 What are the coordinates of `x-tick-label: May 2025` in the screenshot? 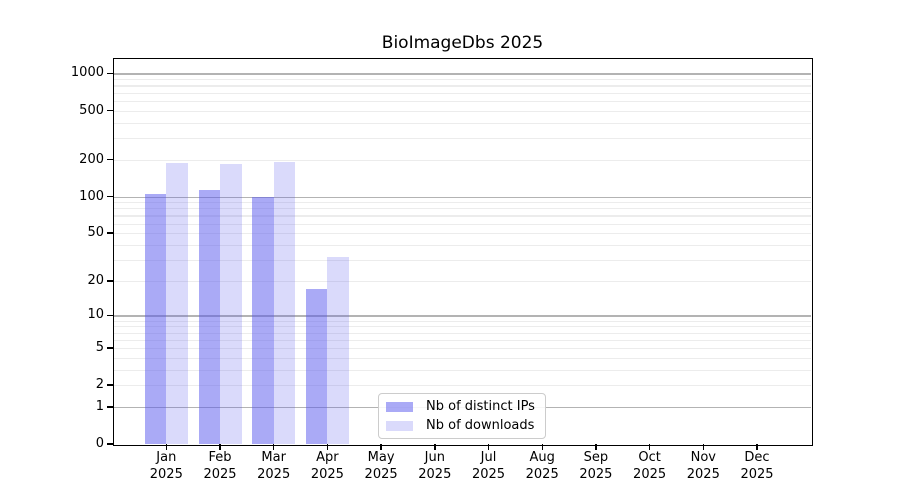 It's located at (381, 466).